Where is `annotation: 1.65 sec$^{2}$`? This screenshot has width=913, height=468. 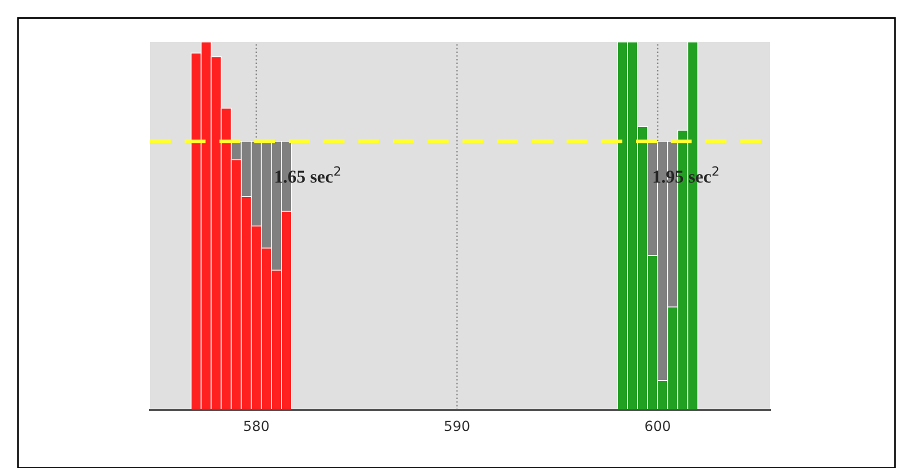 annotation: 1.65 sec$^{2}$ is located at coordinates (307, 174).